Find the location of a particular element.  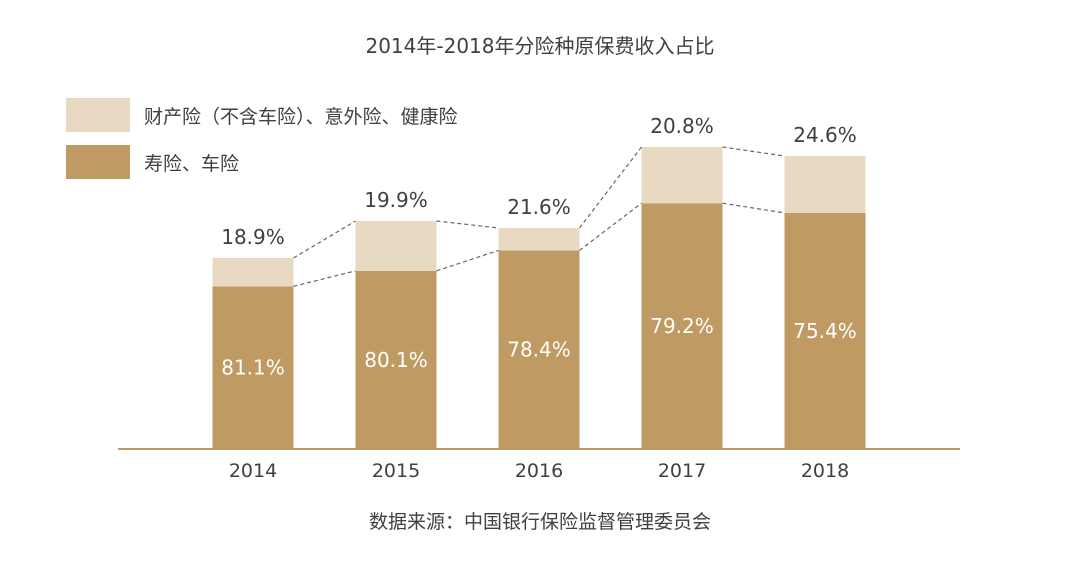

data-label-property-2015: 19.9% is located at coordinates (396, 200).